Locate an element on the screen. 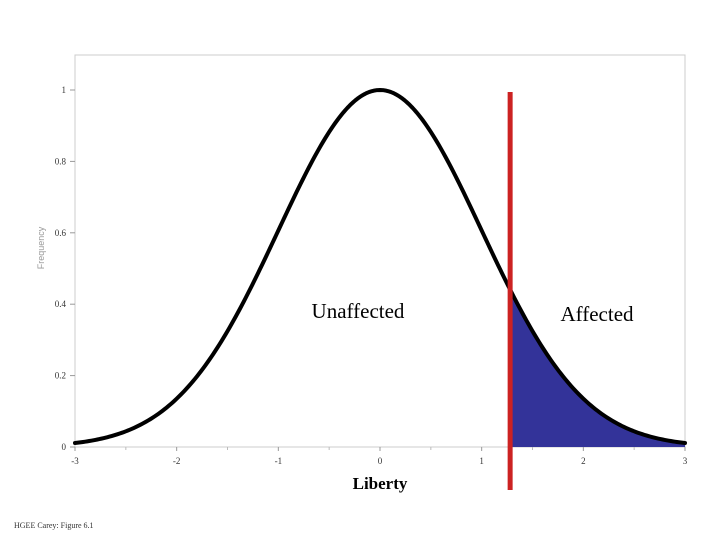 This screenshot has width=720, height=540. x-tick-label: 2 is located at coordinates (583, 461).